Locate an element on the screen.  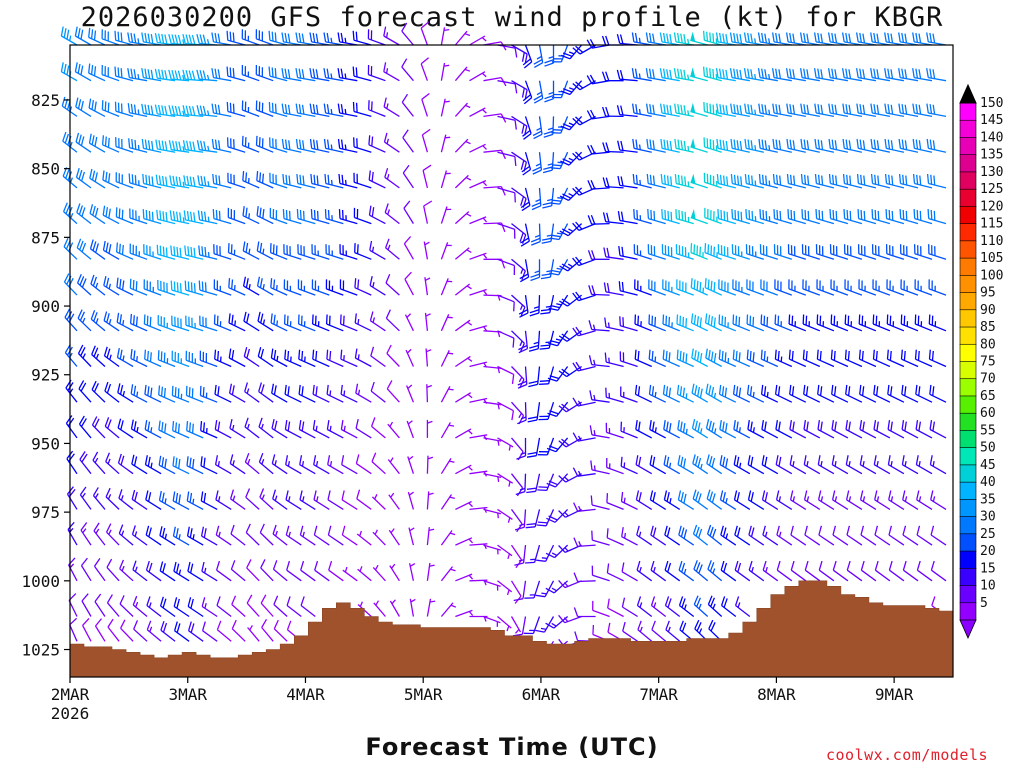
colorbar-label: 40 is located at coordinates (988, 482).